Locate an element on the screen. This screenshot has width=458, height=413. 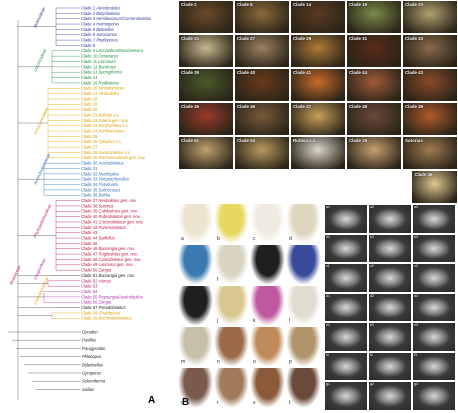
subfamily-label: Xerocomoideae is located at coordinates (41, 121).